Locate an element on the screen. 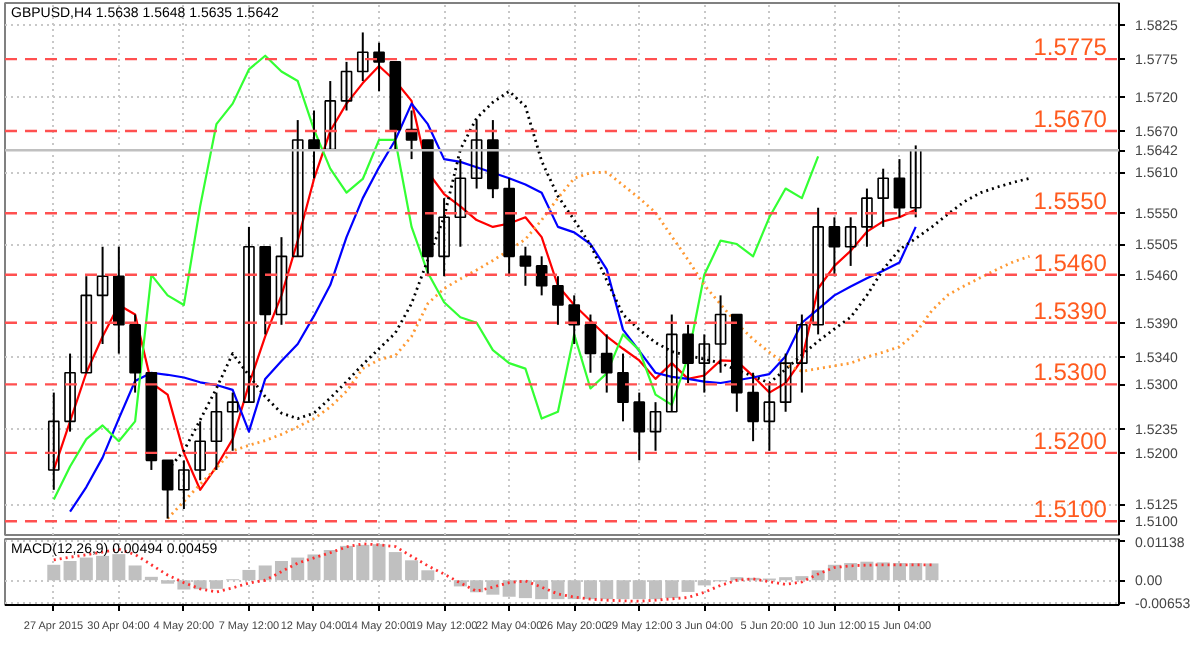 This screenshot has width=1198, height=656. annotation: 1.5775 is located at coordinates (1070, 47).